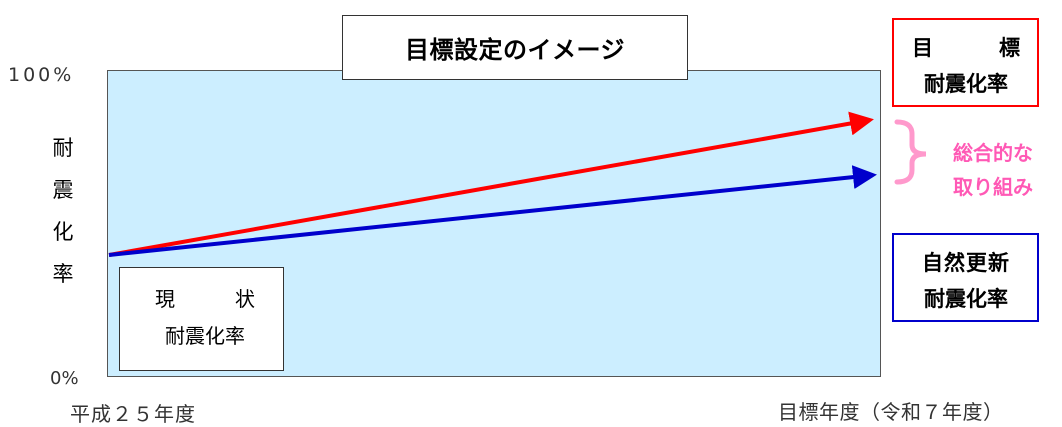 The image size is (1062, 427). What do you see at coordinates (966, 299) in the screenshot?
I see `natural-rate-label: 耐震化率` at bounding box center [966, 299].